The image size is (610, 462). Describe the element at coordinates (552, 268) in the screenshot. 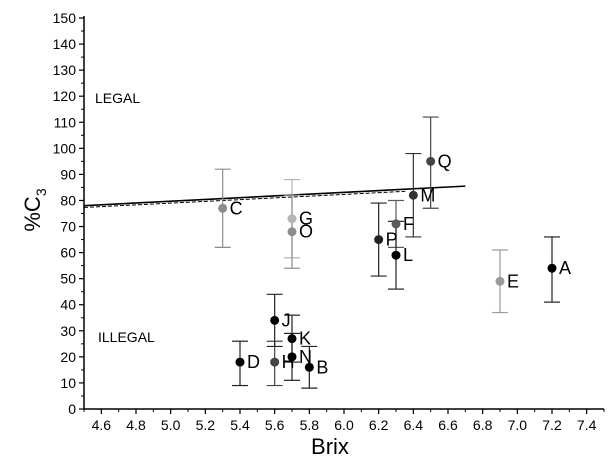

I see `point-A` at that location.